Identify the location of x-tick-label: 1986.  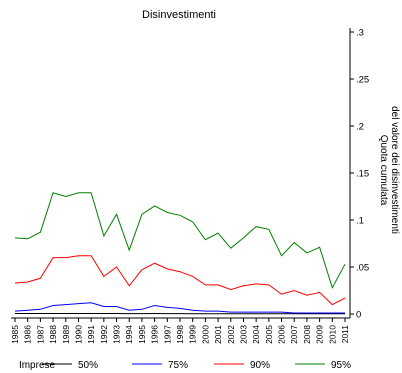
(28, 334).